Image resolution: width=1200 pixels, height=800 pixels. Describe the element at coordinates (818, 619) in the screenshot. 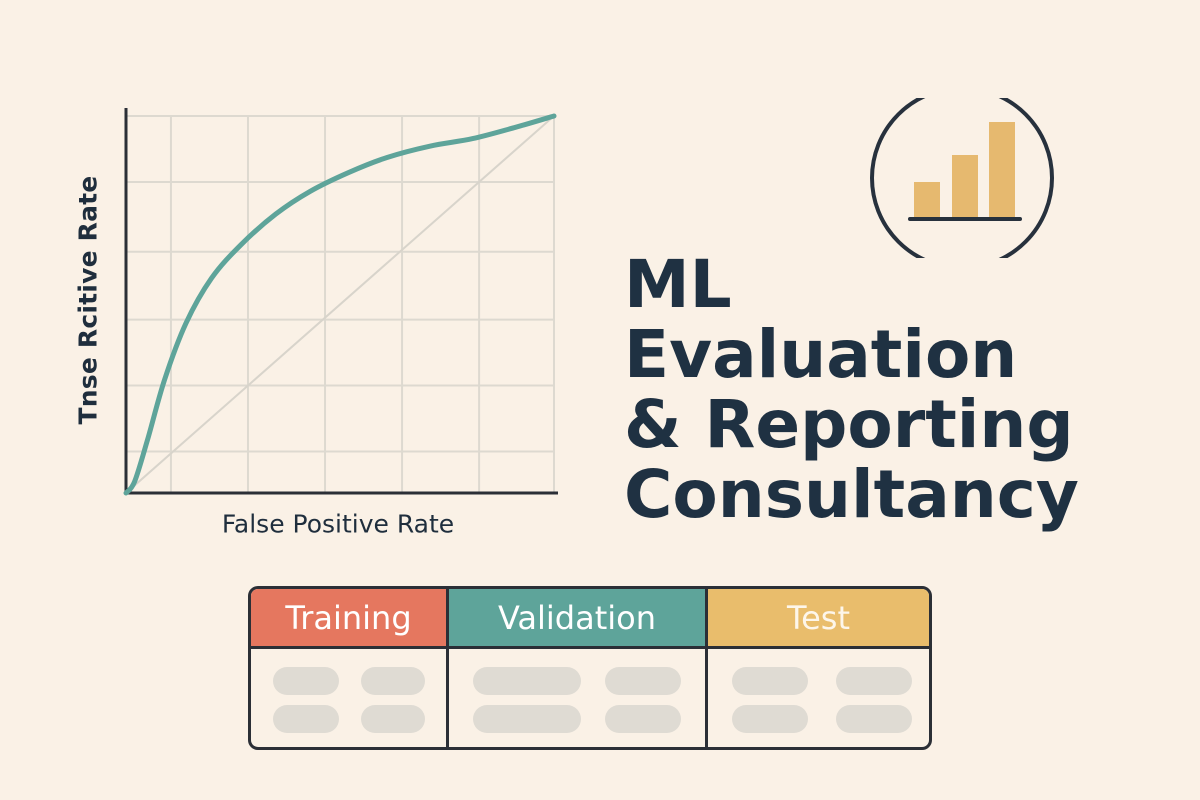

I see `test-header: Test` at that location.